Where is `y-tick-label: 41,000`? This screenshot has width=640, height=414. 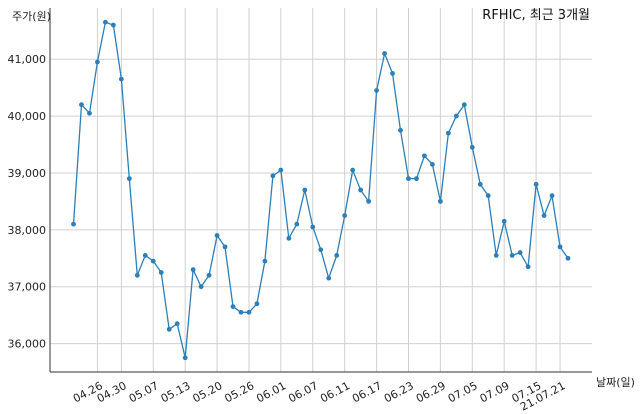
y-tick-label: 41,000 is located at coordinates (27, 59).